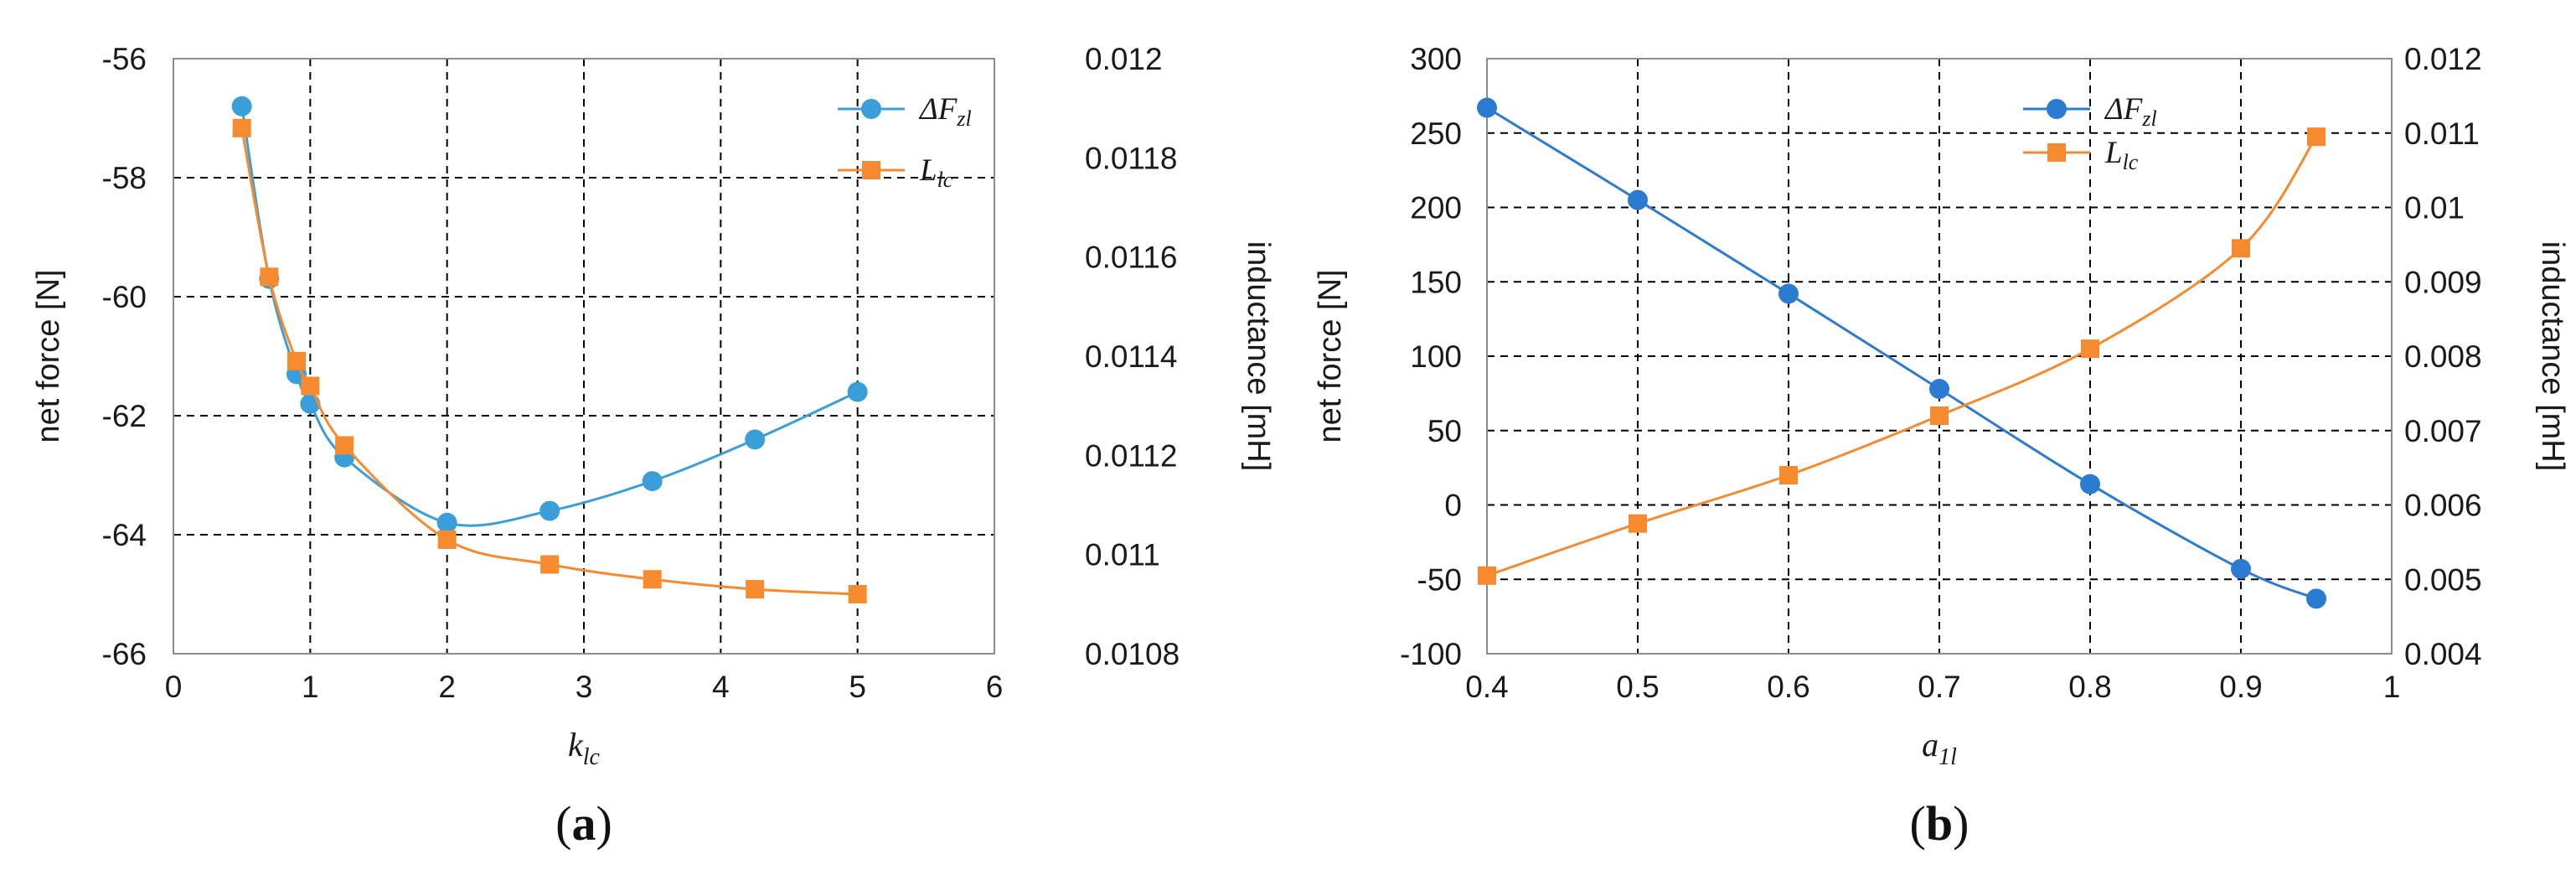 Image resolution: width=2576 pixels, height=880 pixels. Describe the element at coordinates (1436, 282) in the screenshot. I see `y-left-tick-label: 150` at that location.